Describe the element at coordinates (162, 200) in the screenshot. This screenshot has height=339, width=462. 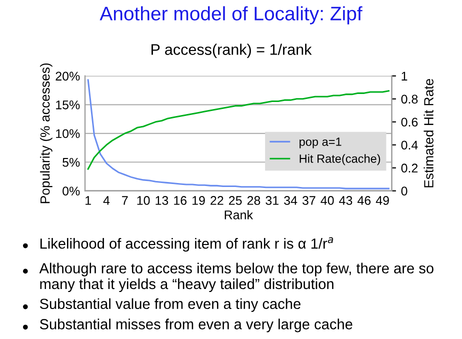
I see `x-tick-label: 13` at that location.